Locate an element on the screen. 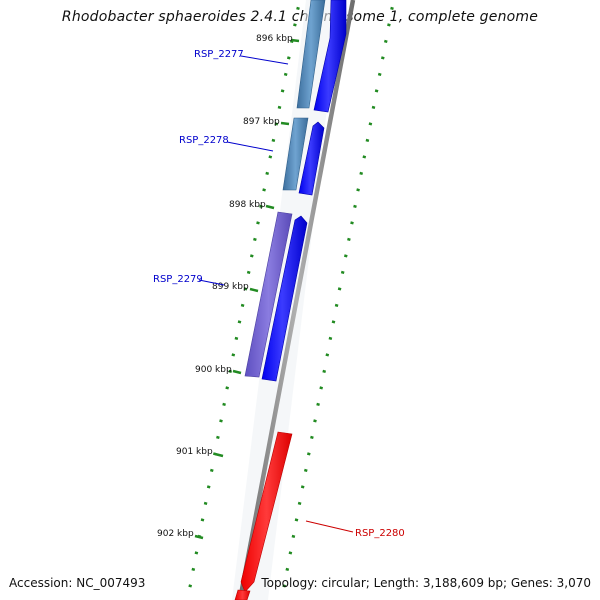  label-rsp-2280: RSP_2280 is located at coordinates (355, 529).